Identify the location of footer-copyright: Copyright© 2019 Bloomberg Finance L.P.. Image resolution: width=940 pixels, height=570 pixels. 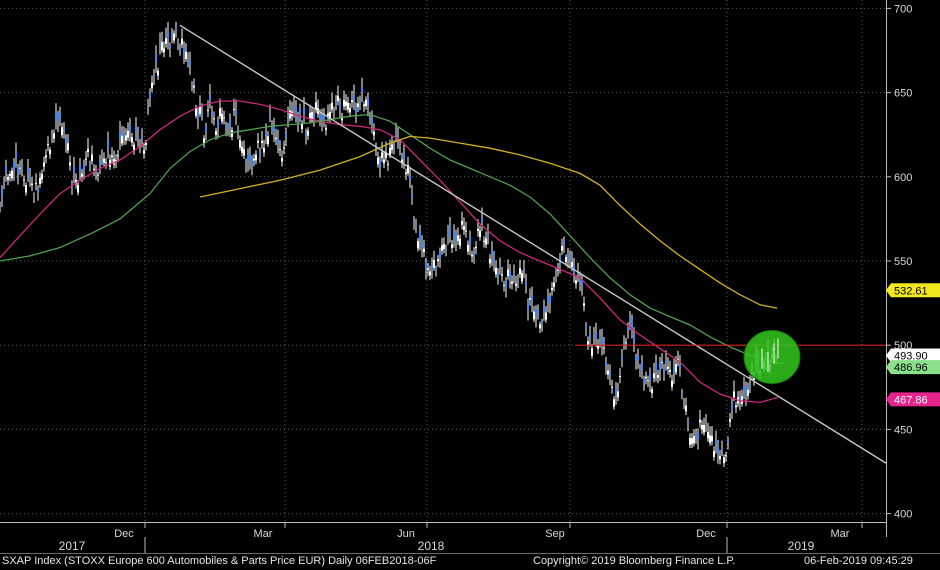
(634, 561).